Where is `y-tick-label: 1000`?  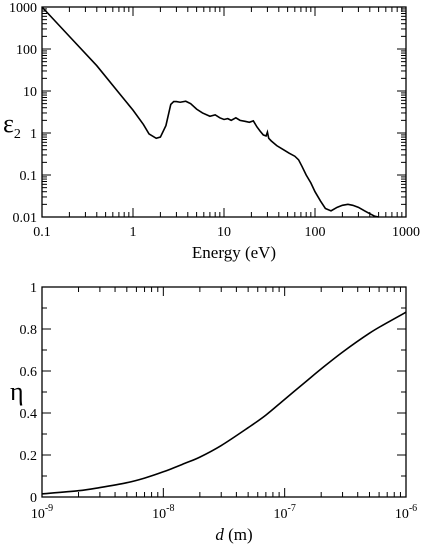 y-tick-label: 1000 is located at coordinates (23, 8).